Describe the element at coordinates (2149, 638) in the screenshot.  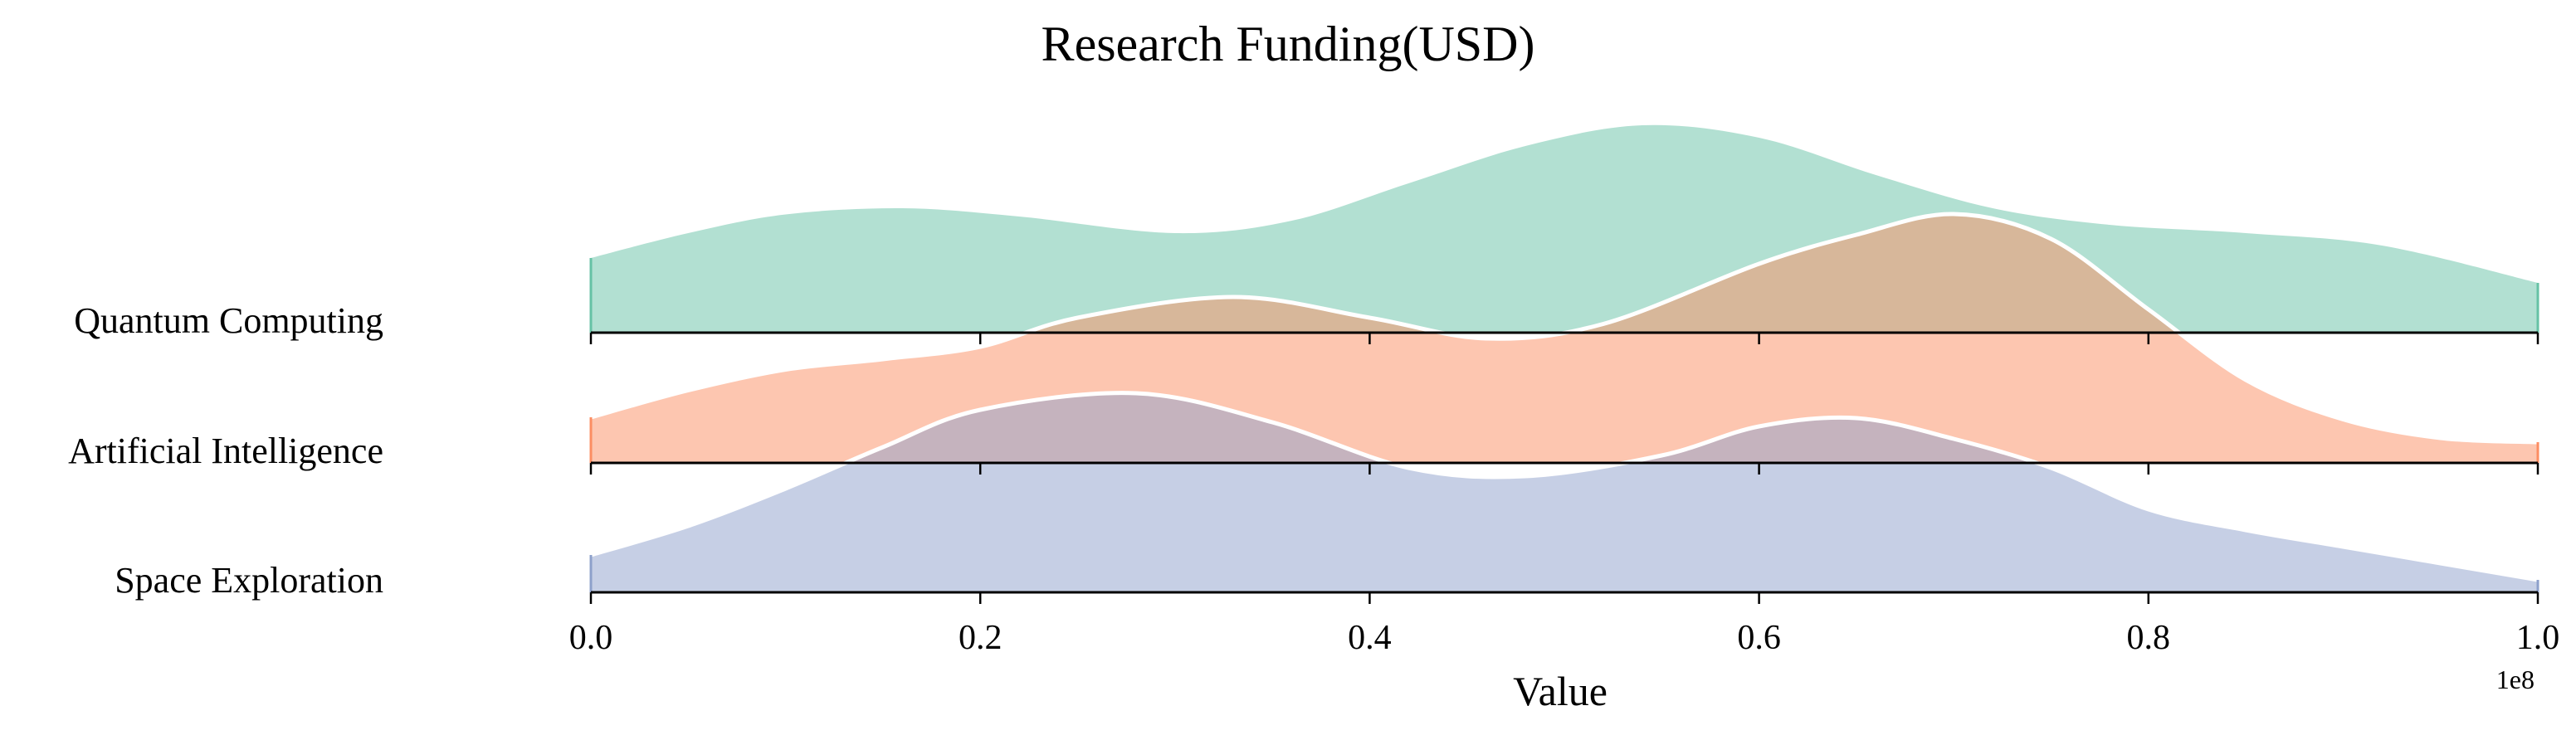
I see `x-tick-label: 0.8` at that location.